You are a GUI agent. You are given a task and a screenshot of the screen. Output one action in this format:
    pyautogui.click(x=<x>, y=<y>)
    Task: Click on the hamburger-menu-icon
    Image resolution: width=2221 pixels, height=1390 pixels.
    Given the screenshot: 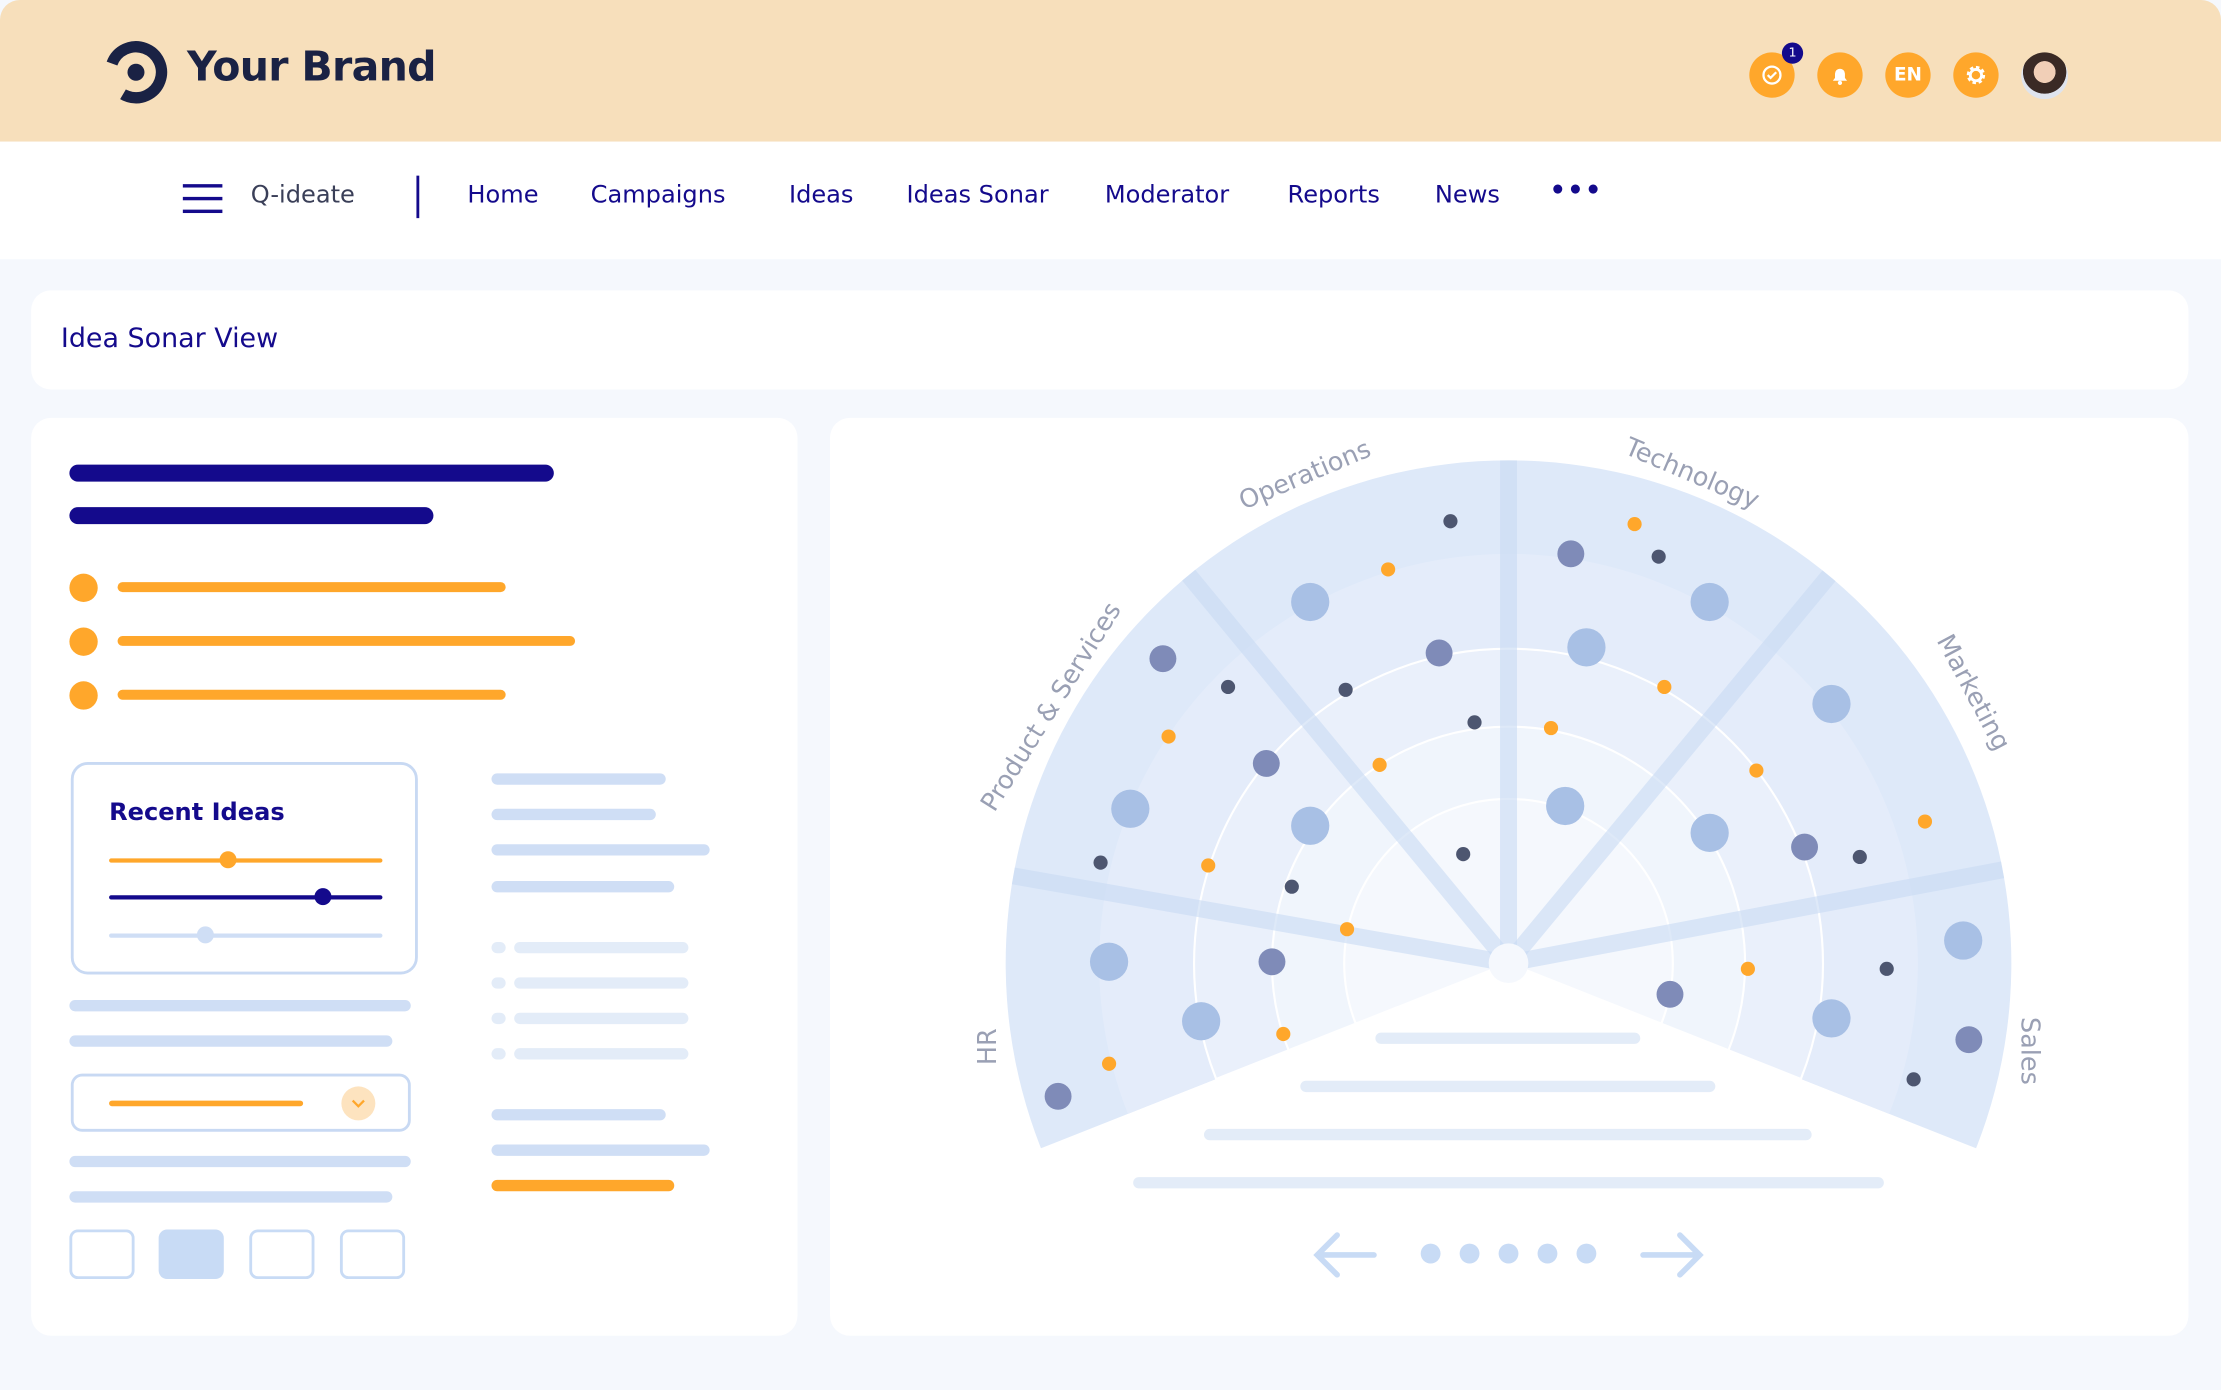 What is the action you would take?
    pyautogui.click(x=203, y=198)
    